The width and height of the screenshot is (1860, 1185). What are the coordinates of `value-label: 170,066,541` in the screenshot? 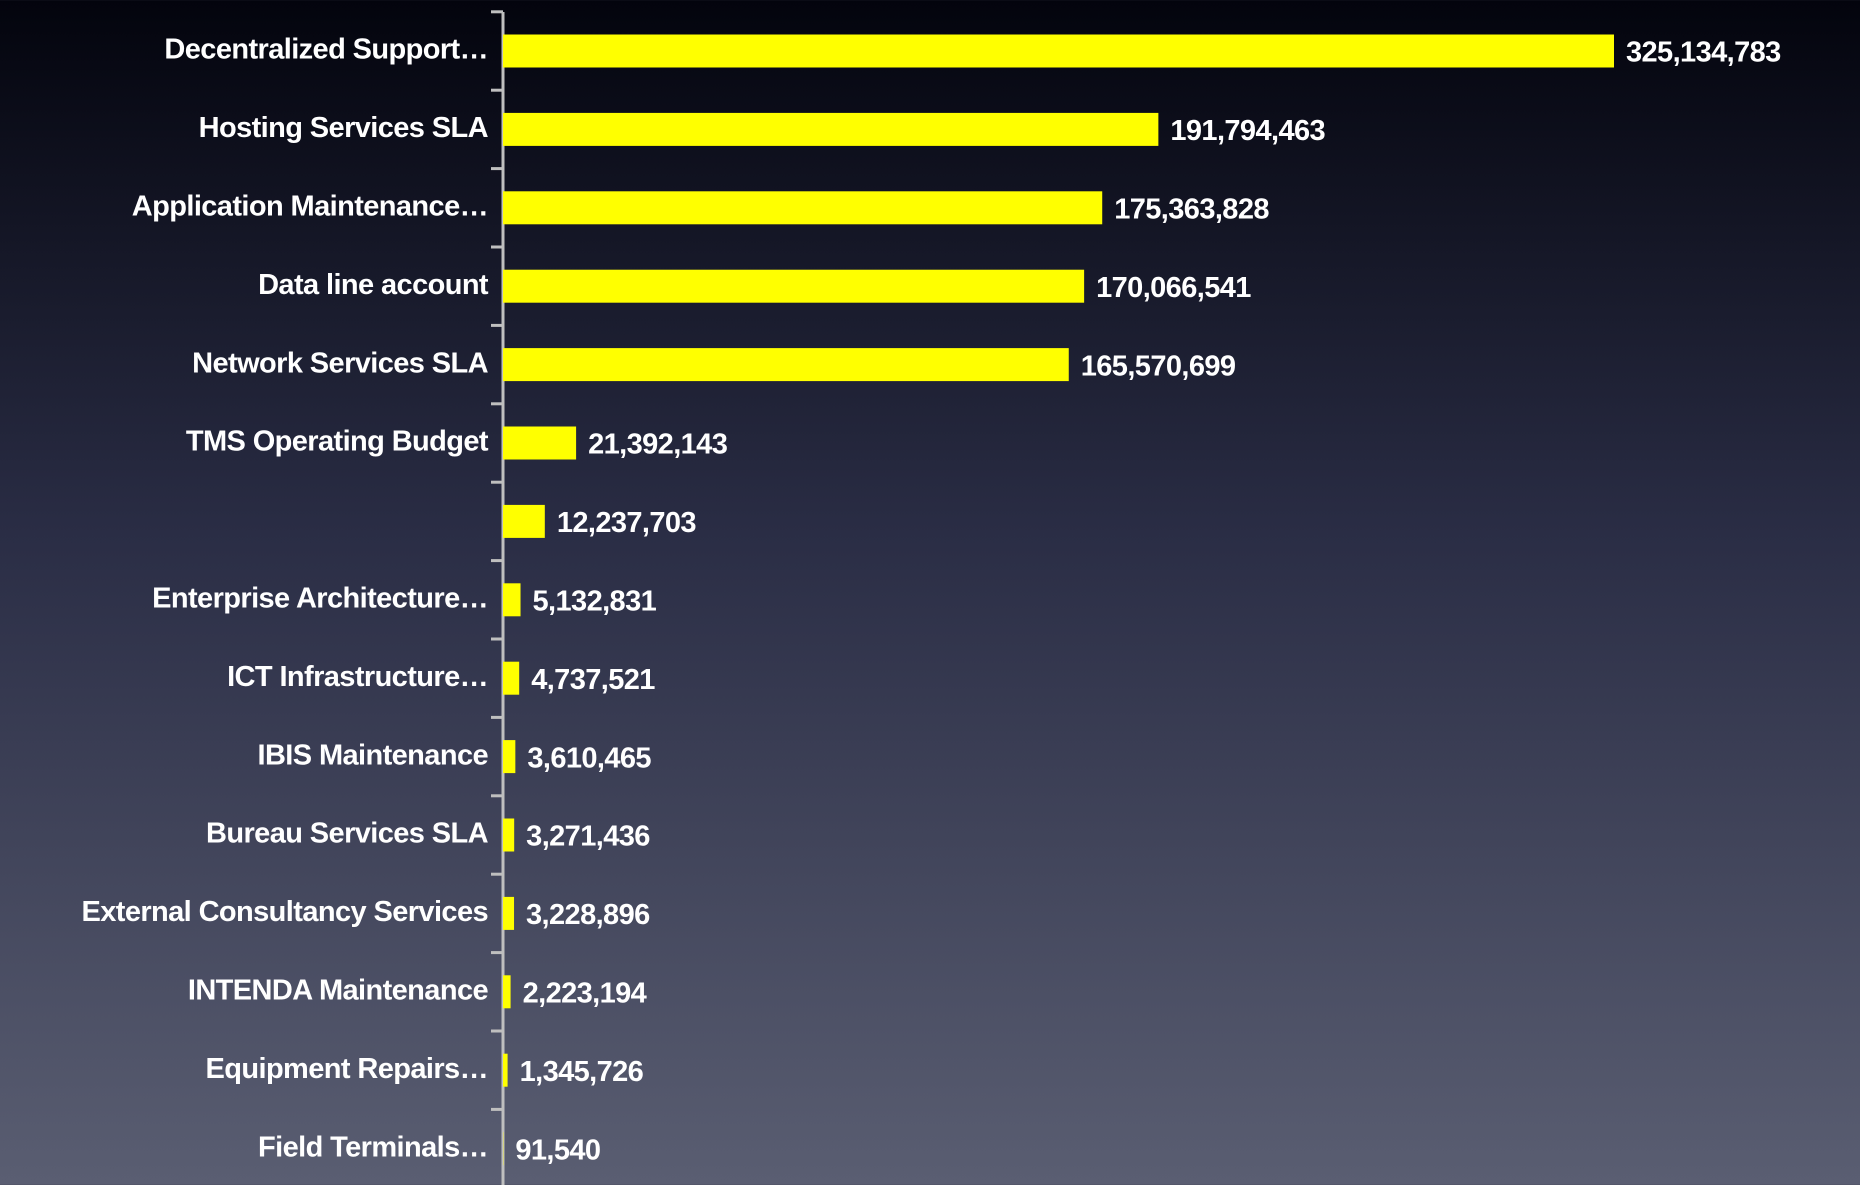 It's located at (1173, 288).